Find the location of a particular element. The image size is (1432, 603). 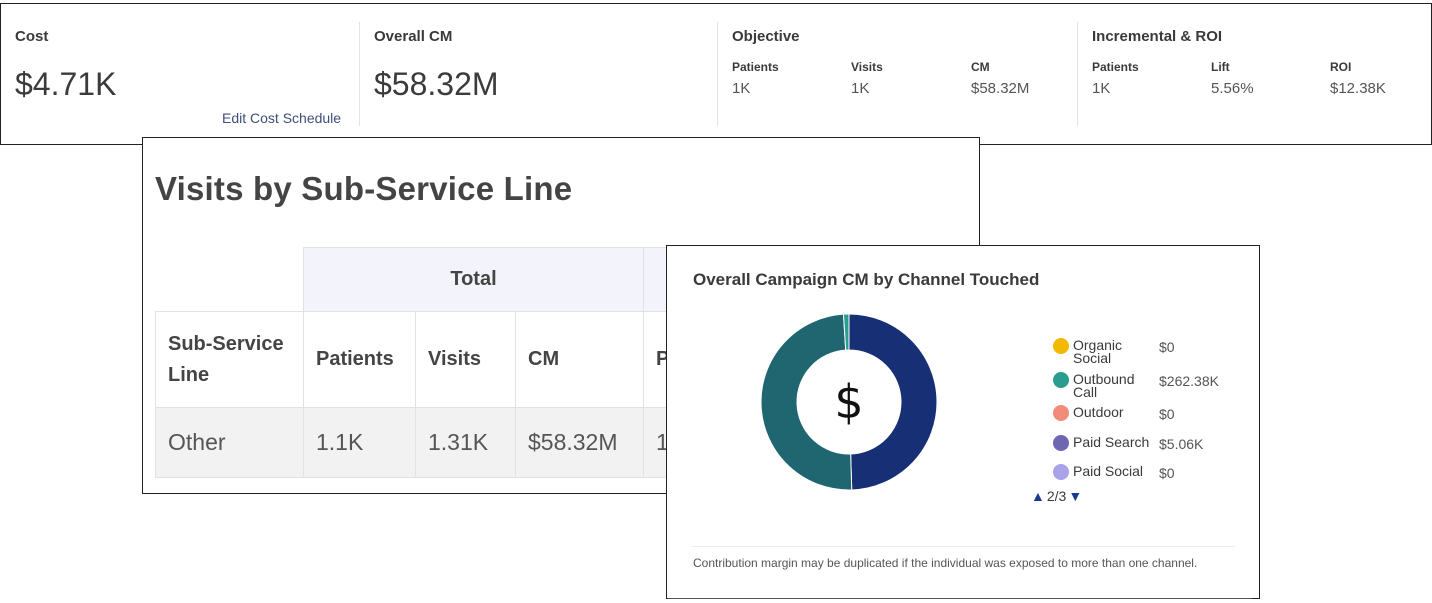

legend-pager: ▲ 2/3 ▼ is located at coordinates (1056, 496).